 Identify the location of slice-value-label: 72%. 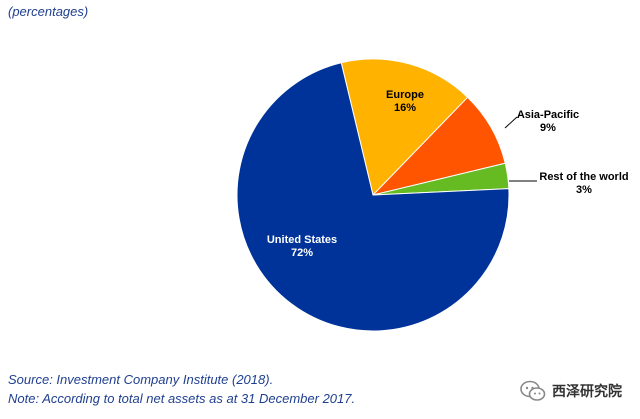
(302, 253).